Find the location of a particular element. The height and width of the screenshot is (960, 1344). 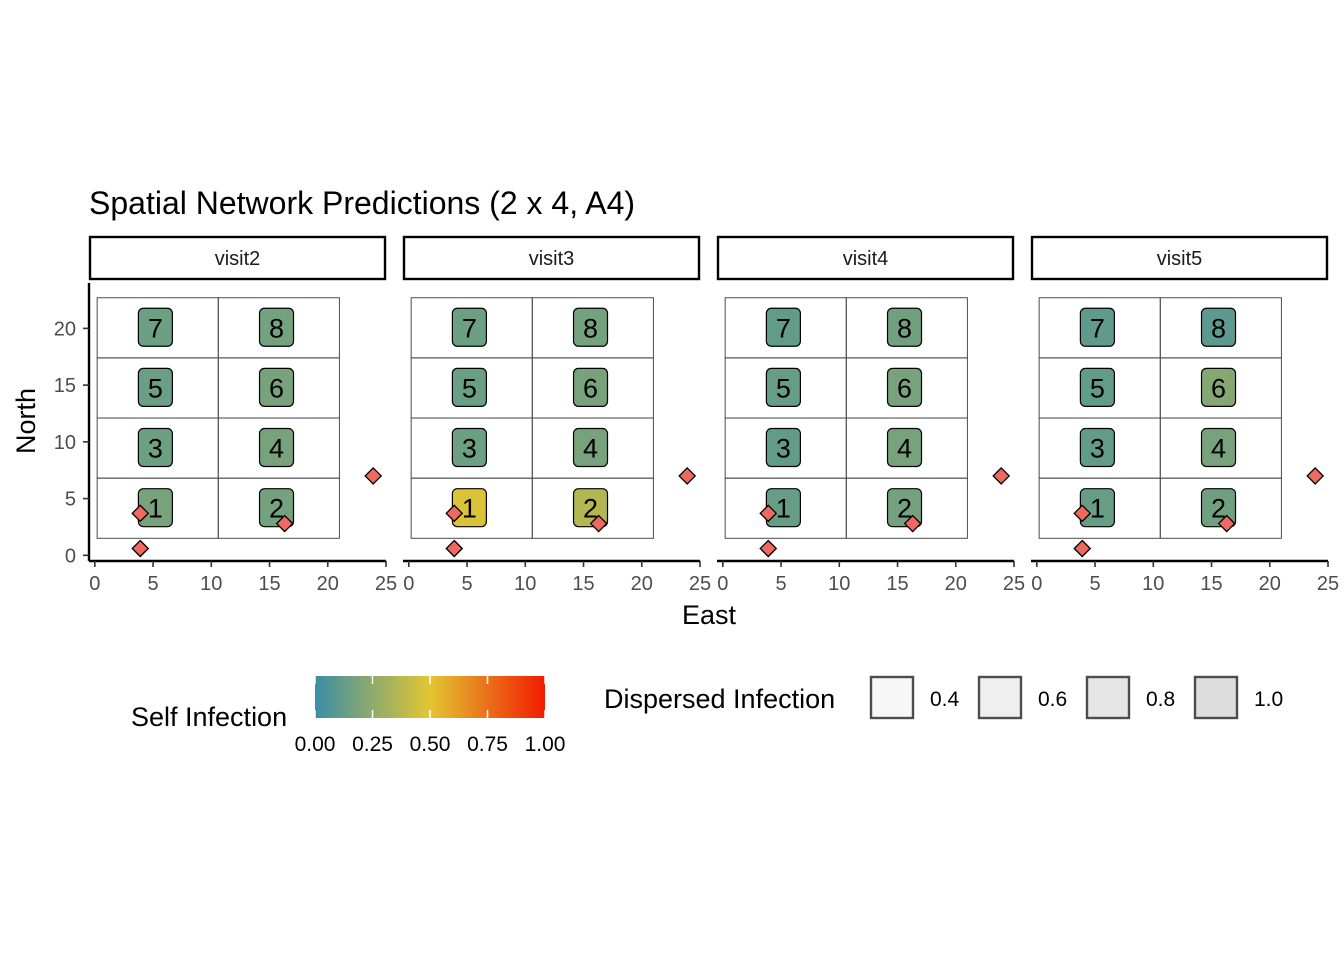

x-axis-label: East is located at coordinates (709, 615).